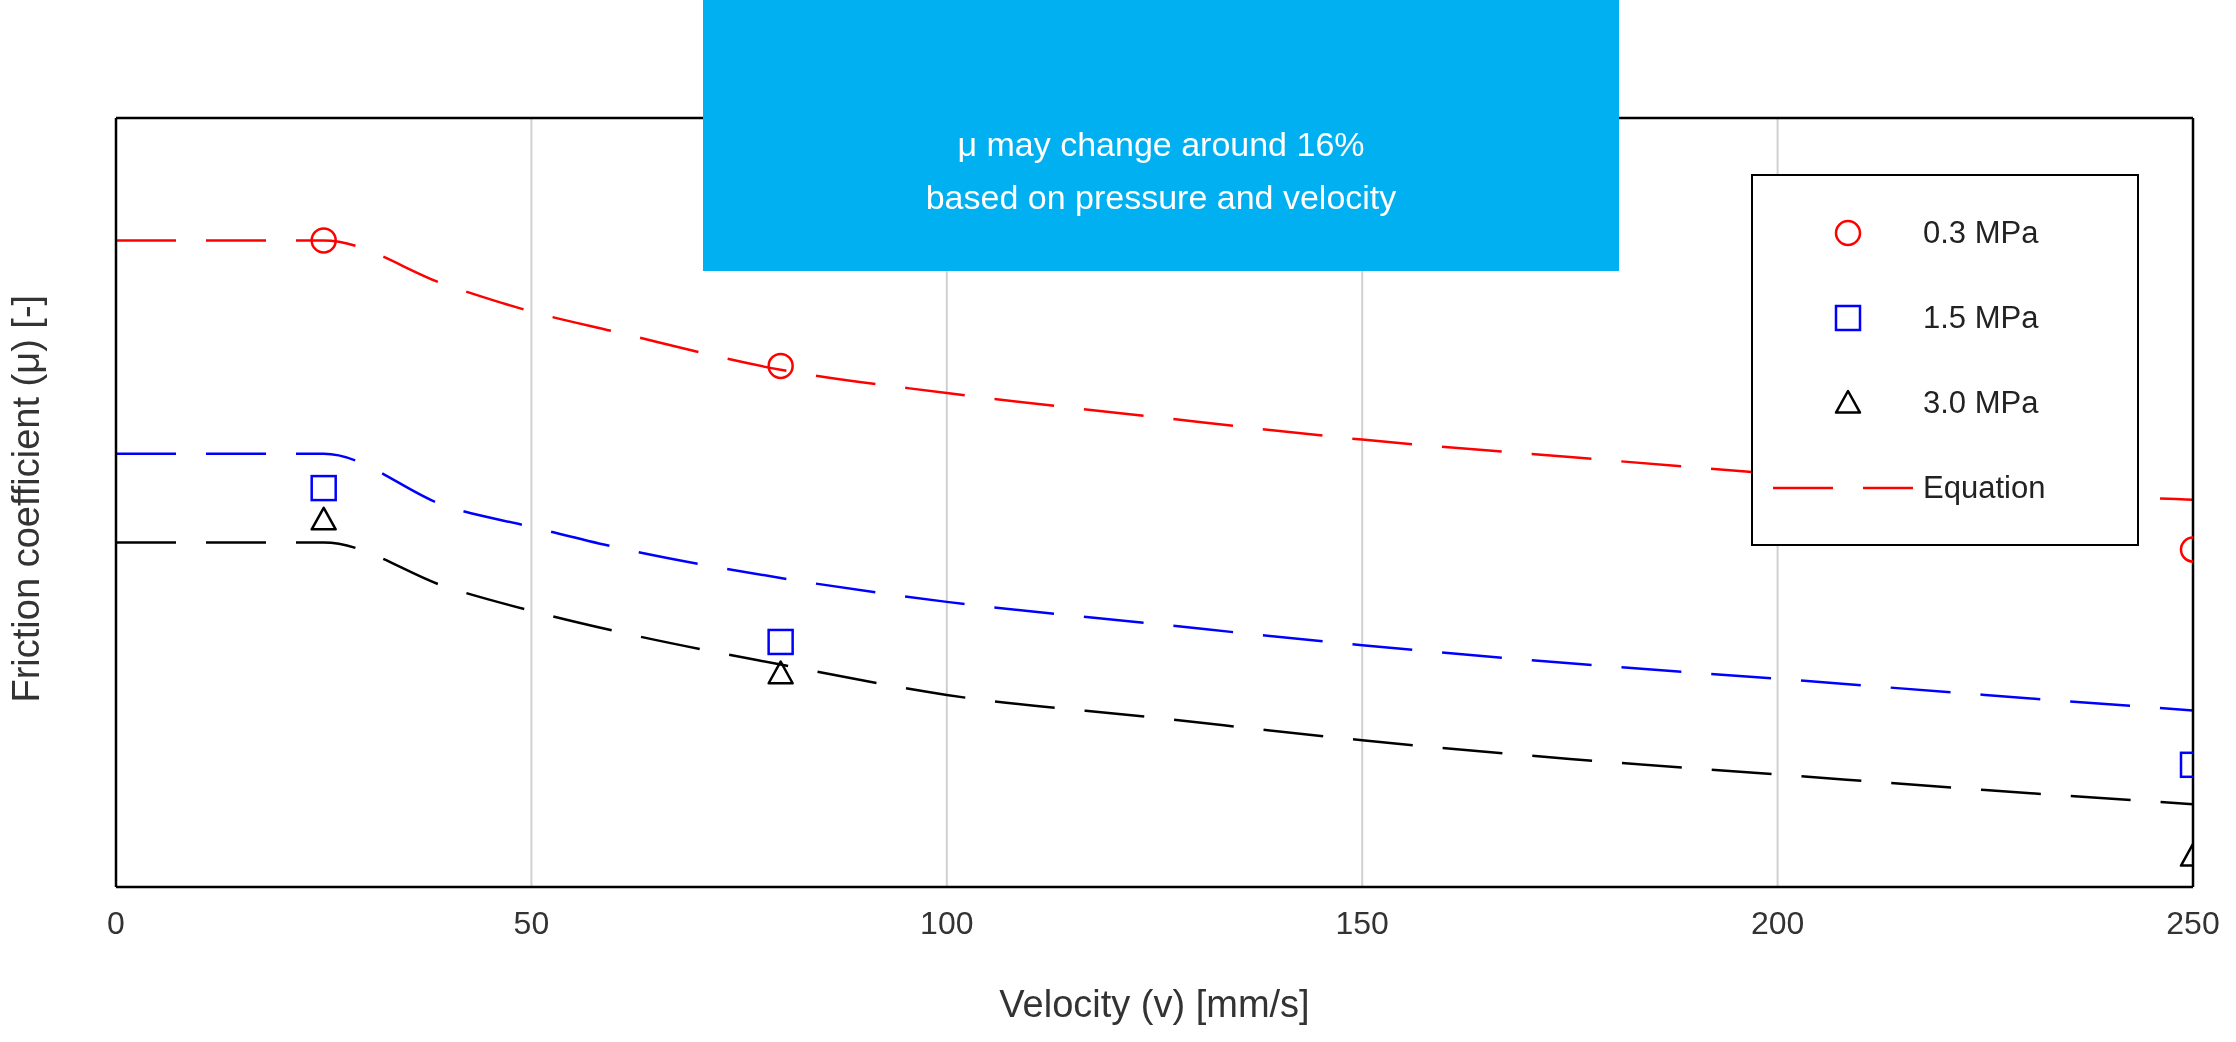 This screenshot has height=1042, width=2236. What do you see at coordinates (26, 498) in the screenshot?
I see `y-axis-title: Friction coefficient (μ) [-]` at bounding box center [26, 498].